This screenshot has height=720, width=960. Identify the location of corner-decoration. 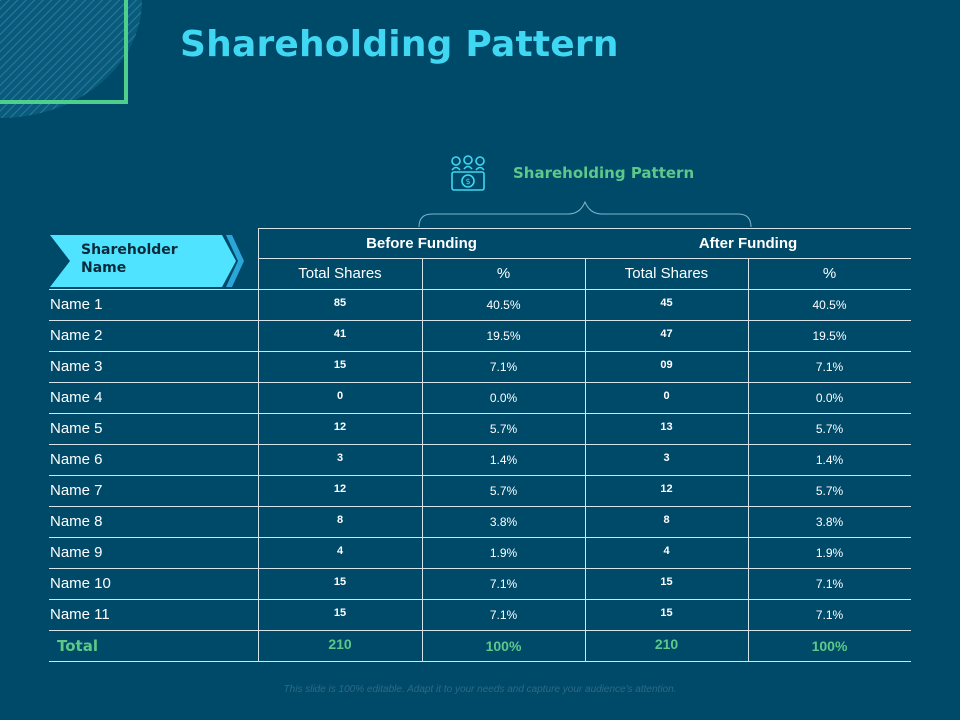
(71, 59).